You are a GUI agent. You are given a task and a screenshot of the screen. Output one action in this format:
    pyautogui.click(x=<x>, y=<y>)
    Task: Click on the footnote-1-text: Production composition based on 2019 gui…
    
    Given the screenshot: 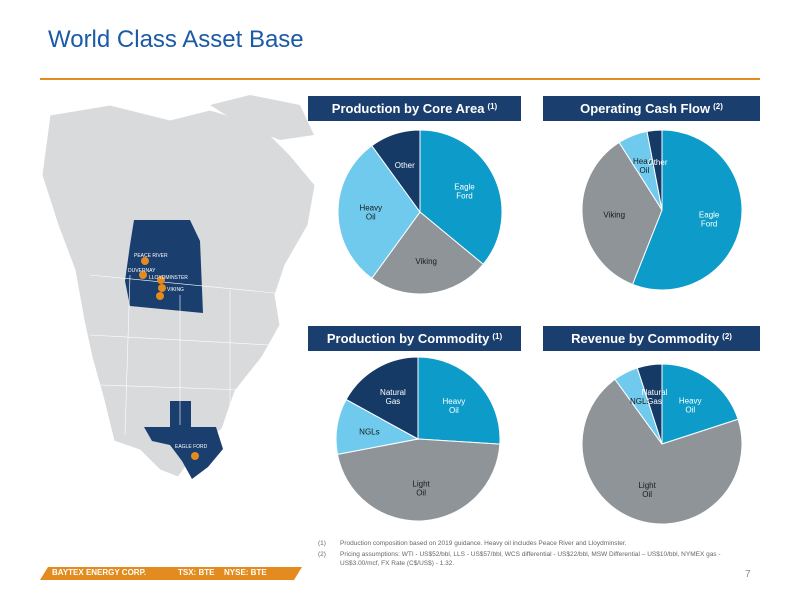 What is the action you would take?
    pyautogui.click(x=483, y=543)
    